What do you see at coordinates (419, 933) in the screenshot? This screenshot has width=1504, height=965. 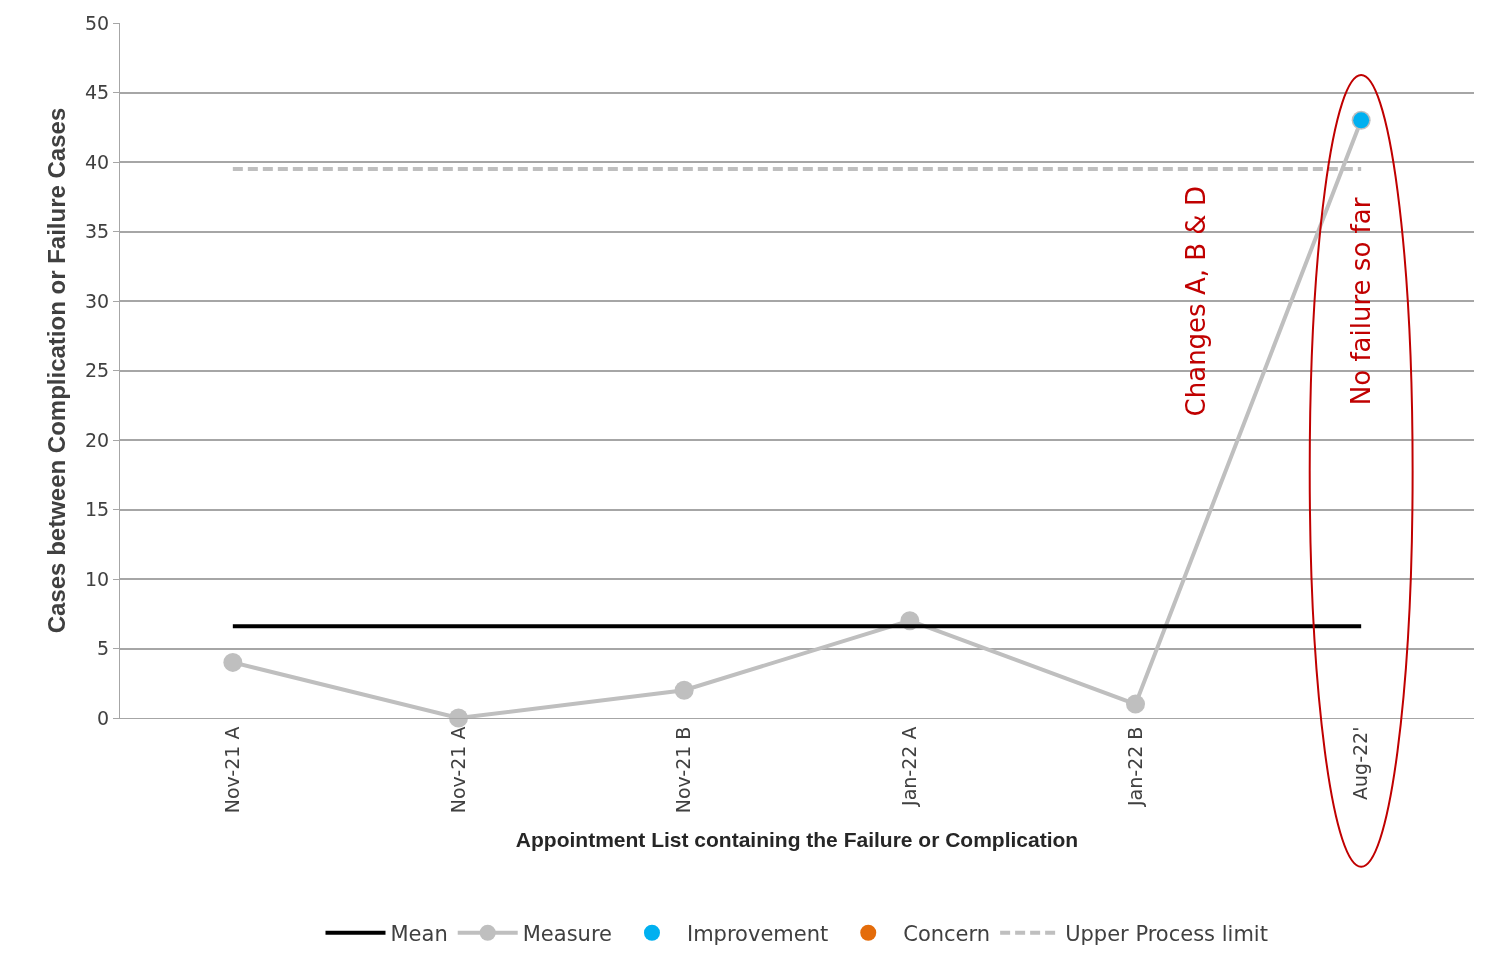 I see `legend-label: Mean` at bounding box center [419, 933].